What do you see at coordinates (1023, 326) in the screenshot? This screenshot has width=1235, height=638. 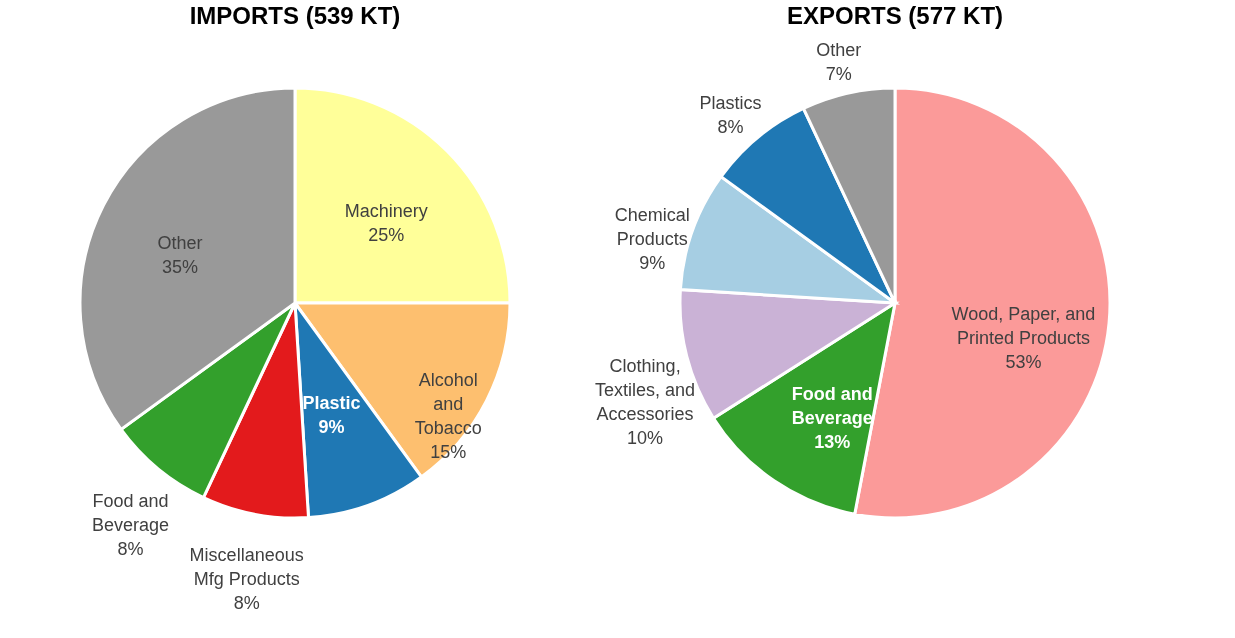 I see `slice-label: Wood, Paper, and Printed Products` at bounding box center [1023, 326].